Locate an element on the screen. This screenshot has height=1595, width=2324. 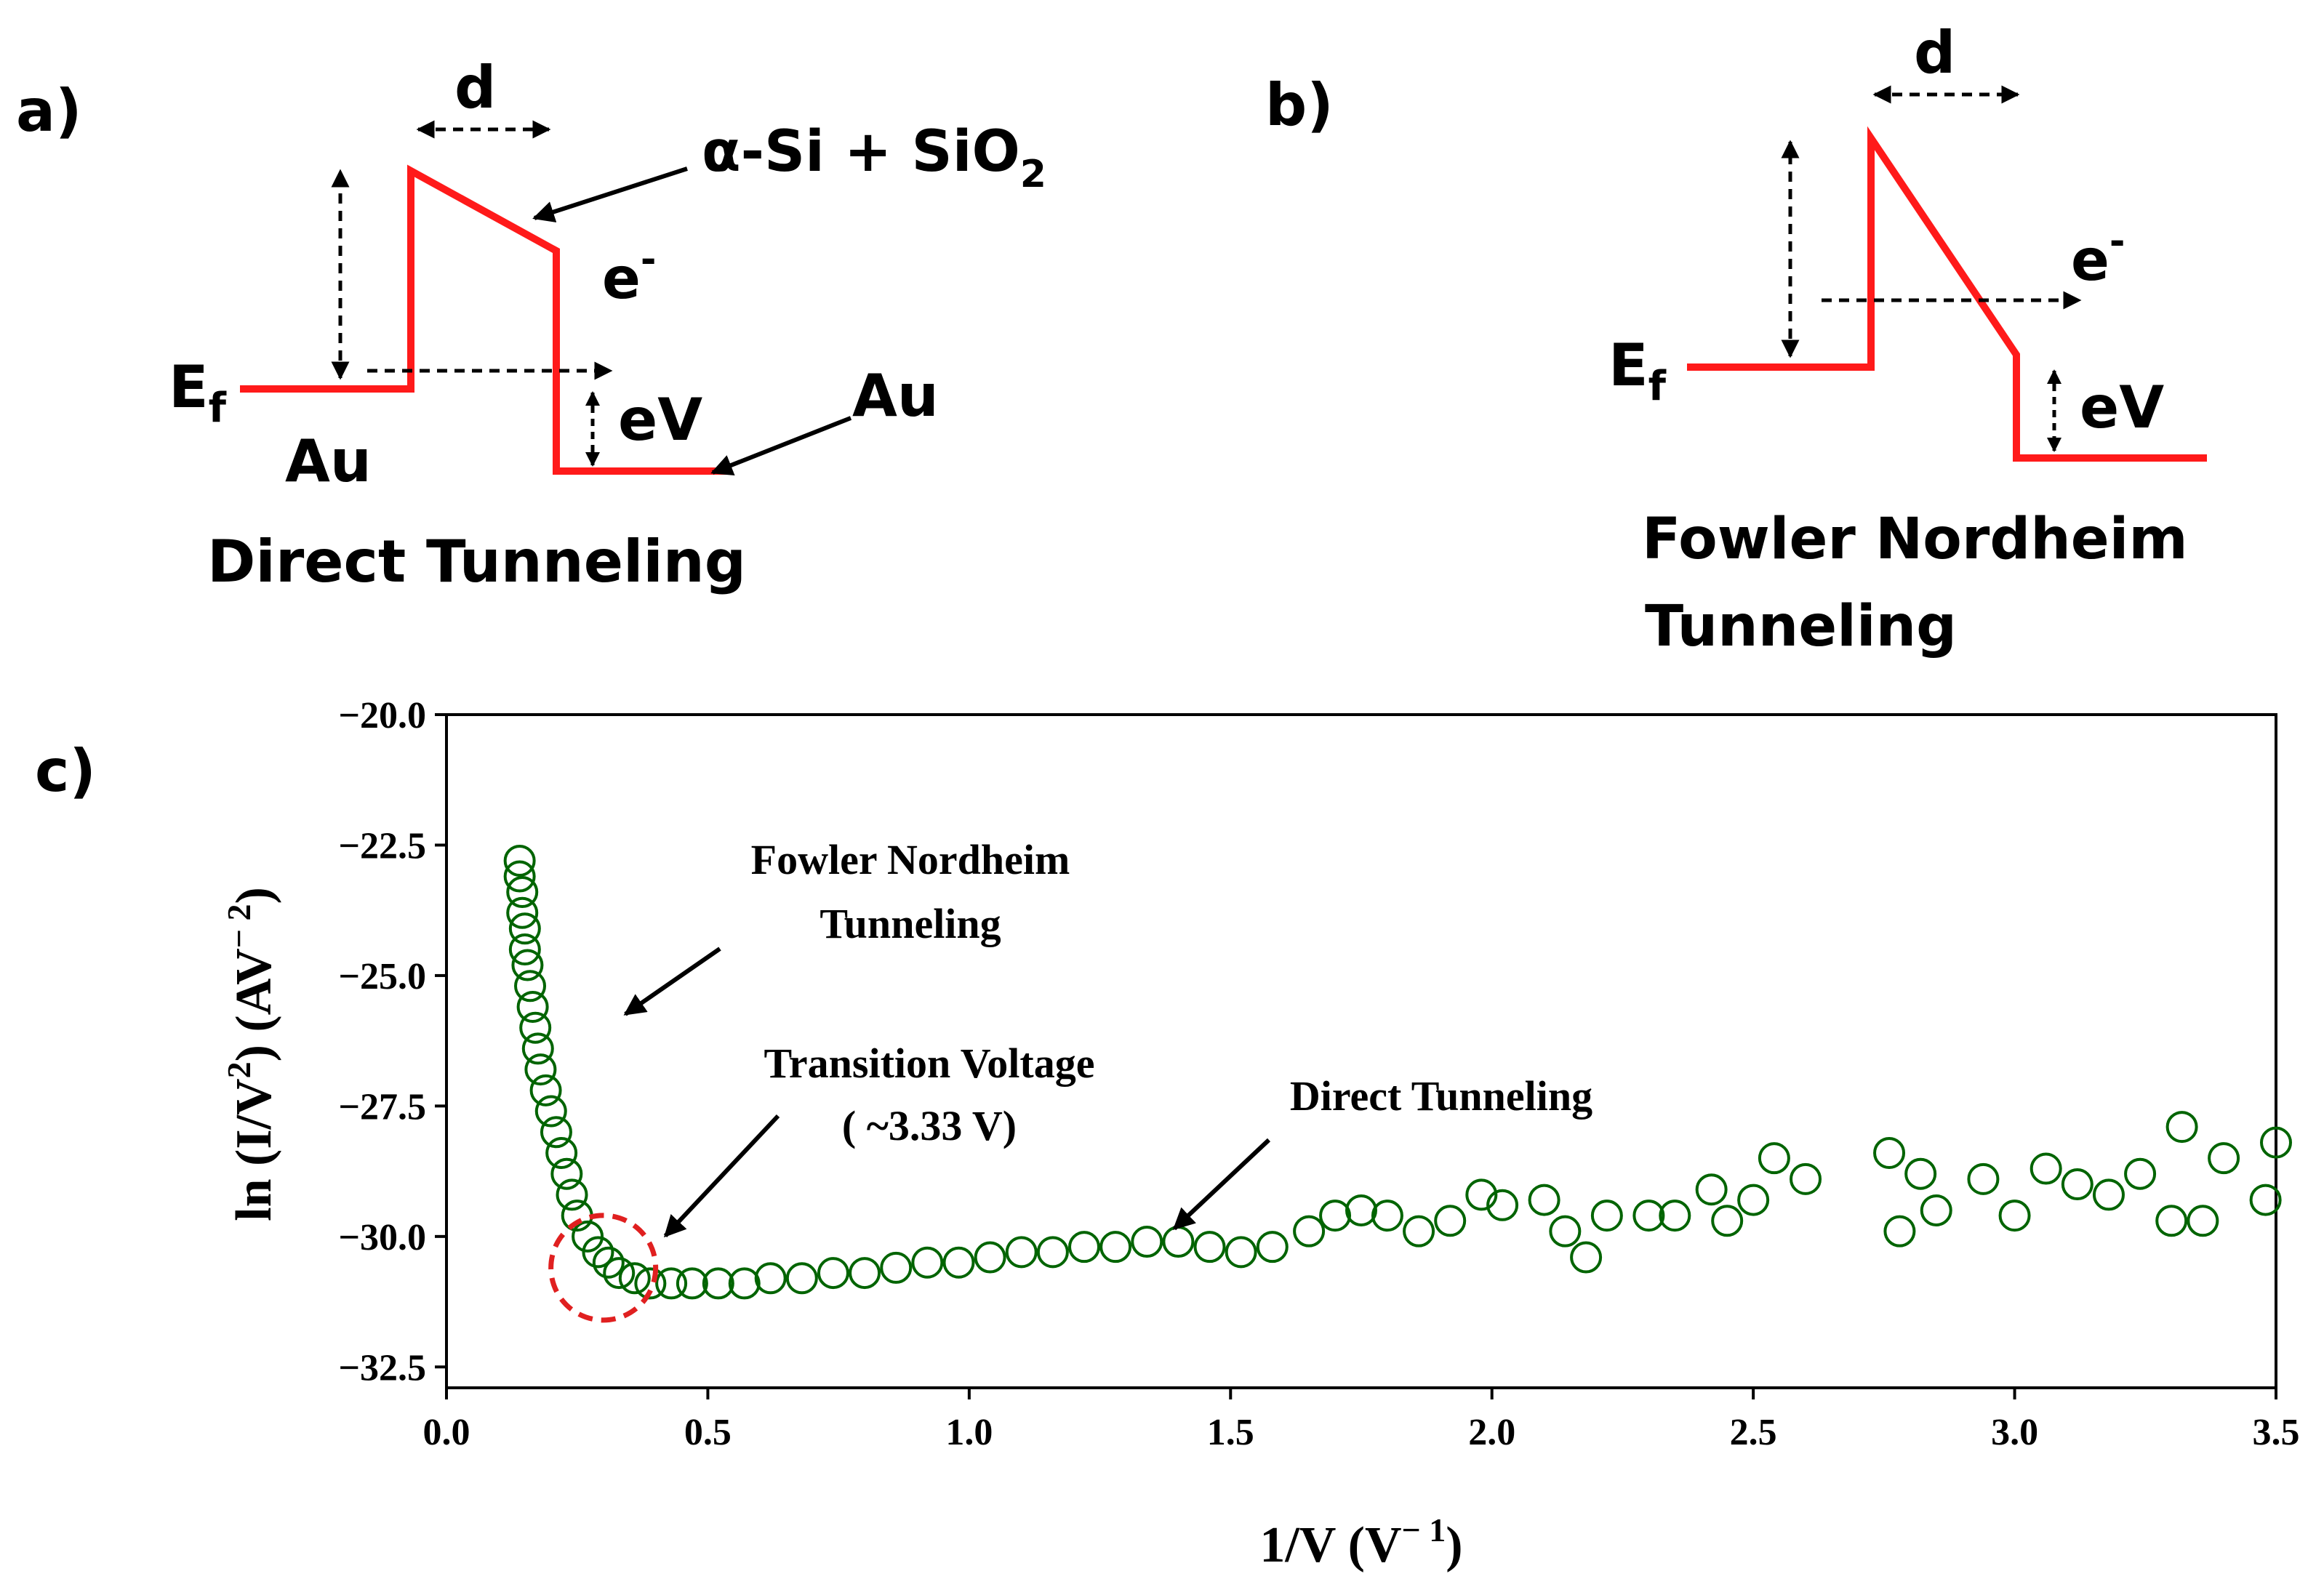
fn-annotation-line1: Fowler Nordheim is located at coordinates (910, 859).